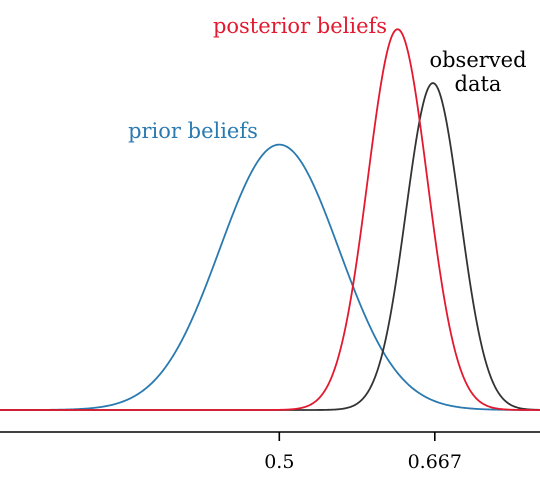  I want to click on x-axis-ticks: 0.5 0.667, so click(363, 452).